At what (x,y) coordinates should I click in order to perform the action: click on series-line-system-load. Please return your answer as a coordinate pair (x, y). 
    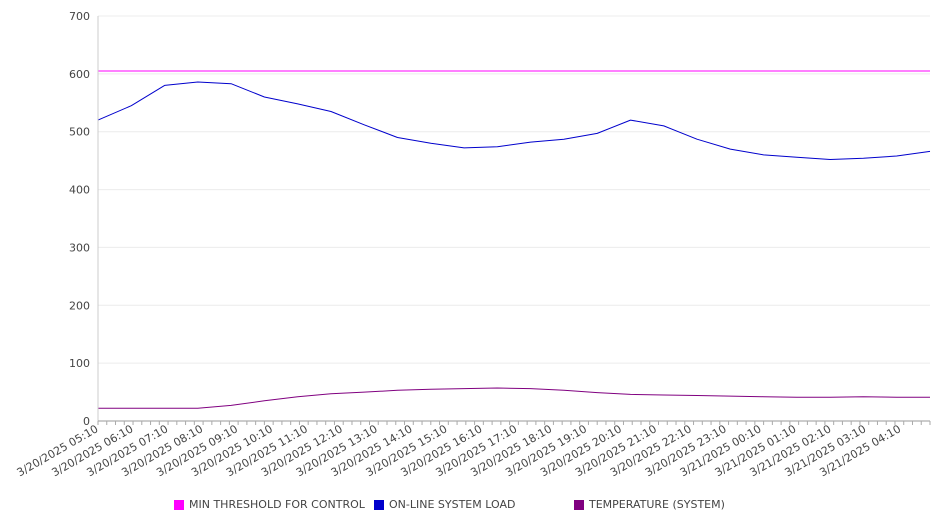
    Looking at the image, I should click on (514, 120).